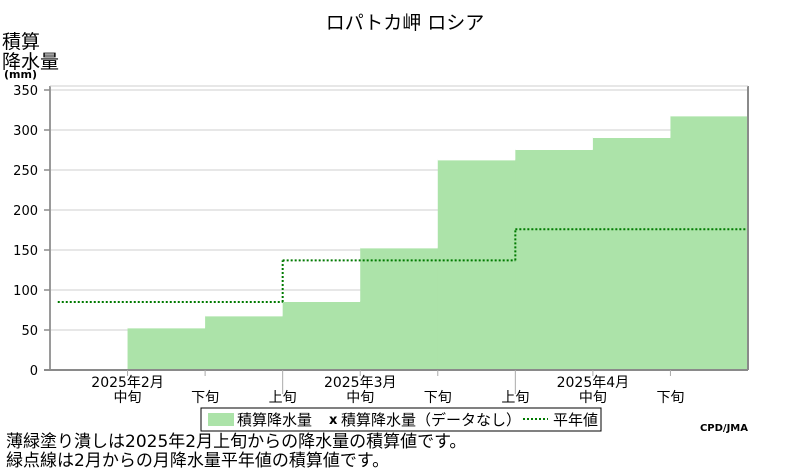 The width and height of the screenshot is (800, 471). I want to click on legend-swatch-accumulated, so click(221, 419).